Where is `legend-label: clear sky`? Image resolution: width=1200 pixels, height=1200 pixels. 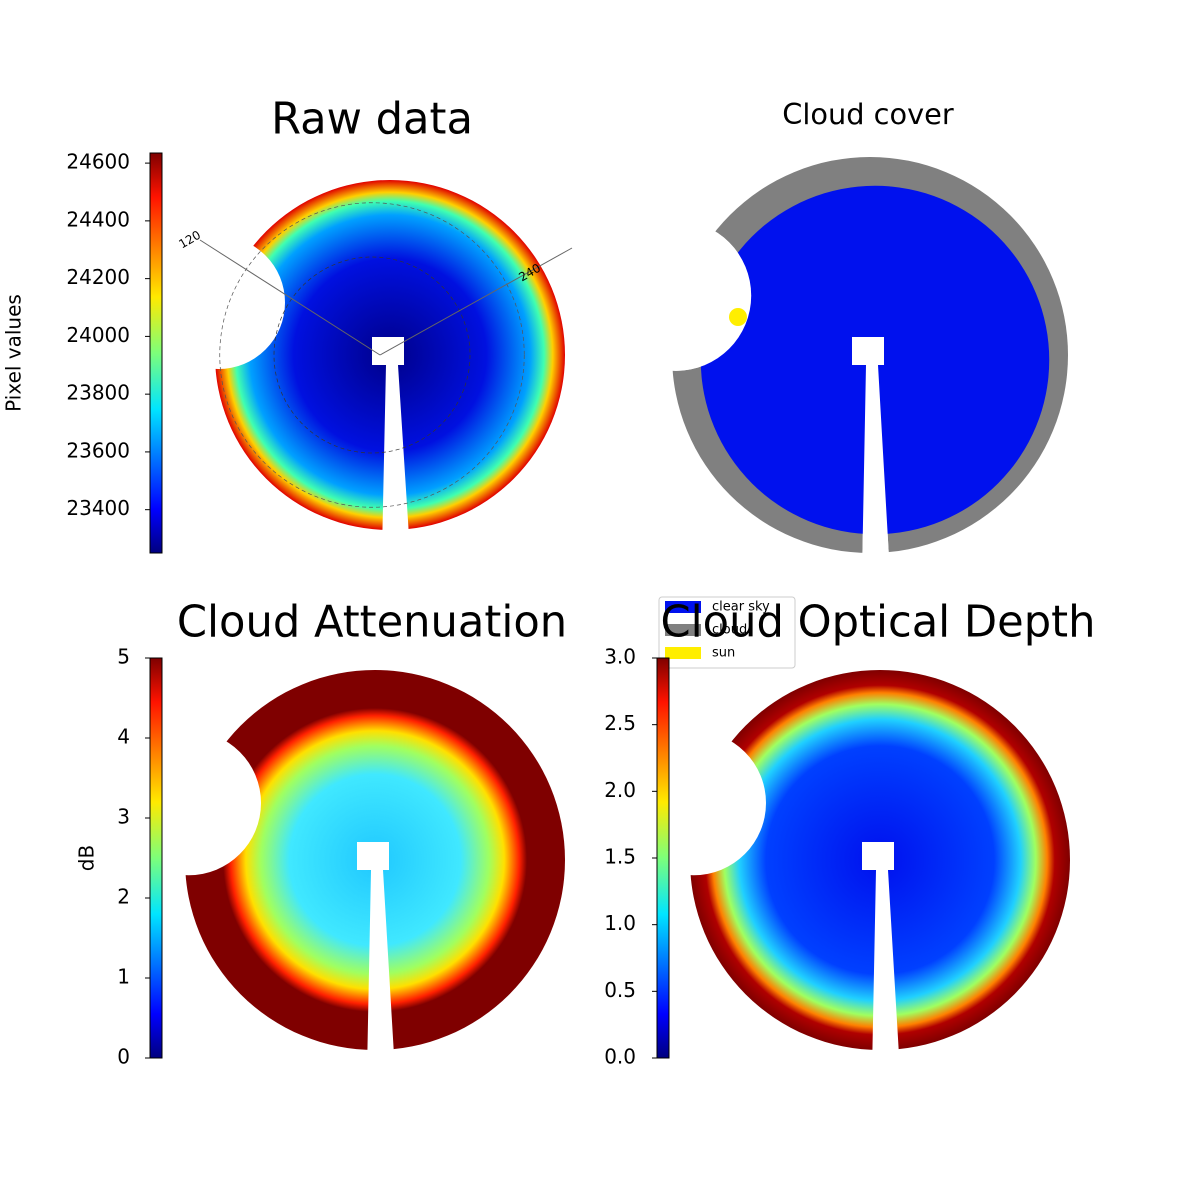 legend-label: clear sky is located at coordinates (741, 607).